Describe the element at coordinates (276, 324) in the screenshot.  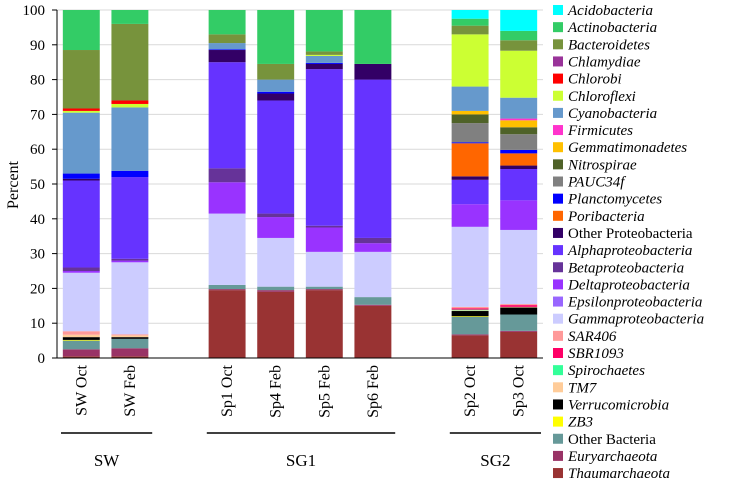
I see `bar-segment-thaumarchaeota-sp4-feb` at that location.